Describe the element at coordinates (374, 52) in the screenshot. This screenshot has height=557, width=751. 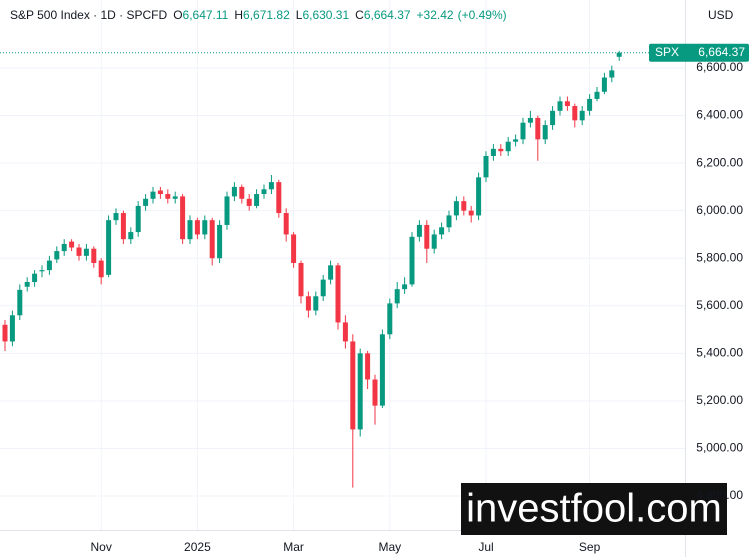
I see `price-tag: SPX 6,664.37` at that location.